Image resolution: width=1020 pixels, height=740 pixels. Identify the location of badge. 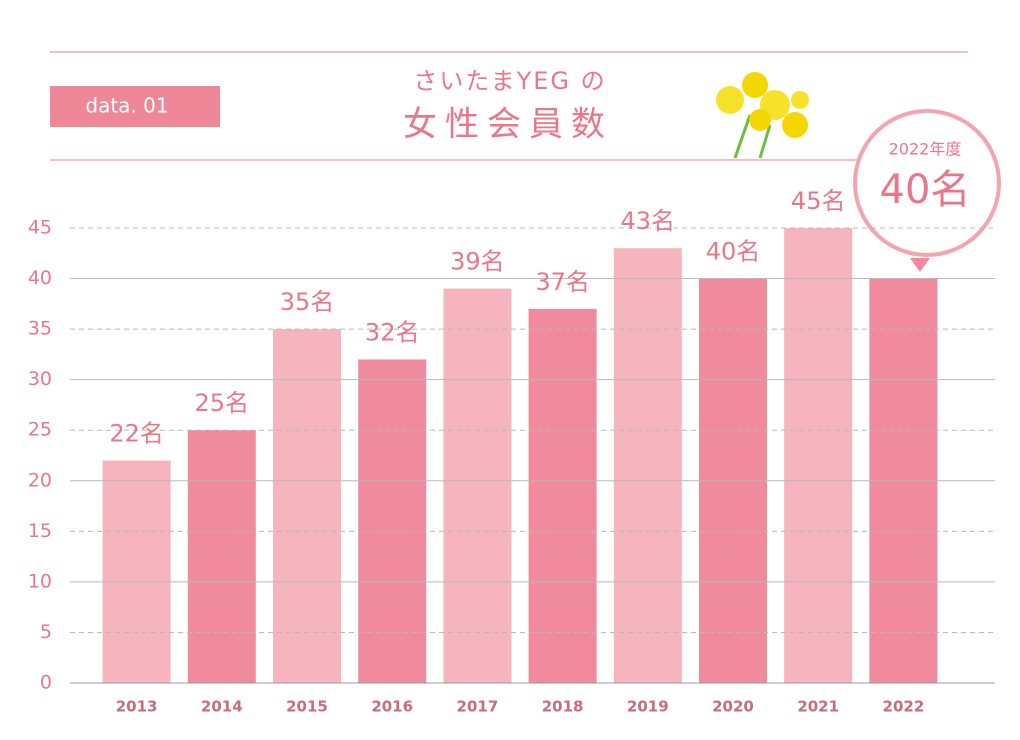
(135, 106).